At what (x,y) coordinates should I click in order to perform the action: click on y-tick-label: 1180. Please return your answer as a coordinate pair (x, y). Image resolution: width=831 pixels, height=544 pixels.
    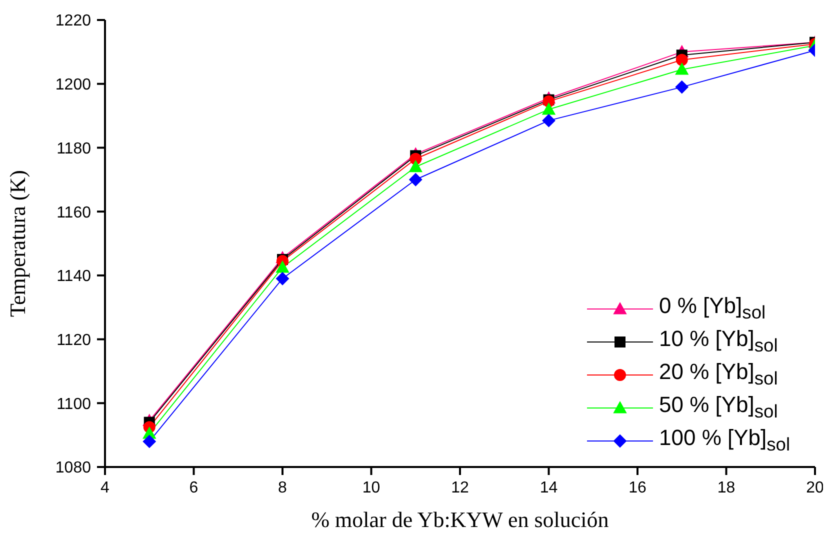
    Looking at the image, I should click on (74, 149).